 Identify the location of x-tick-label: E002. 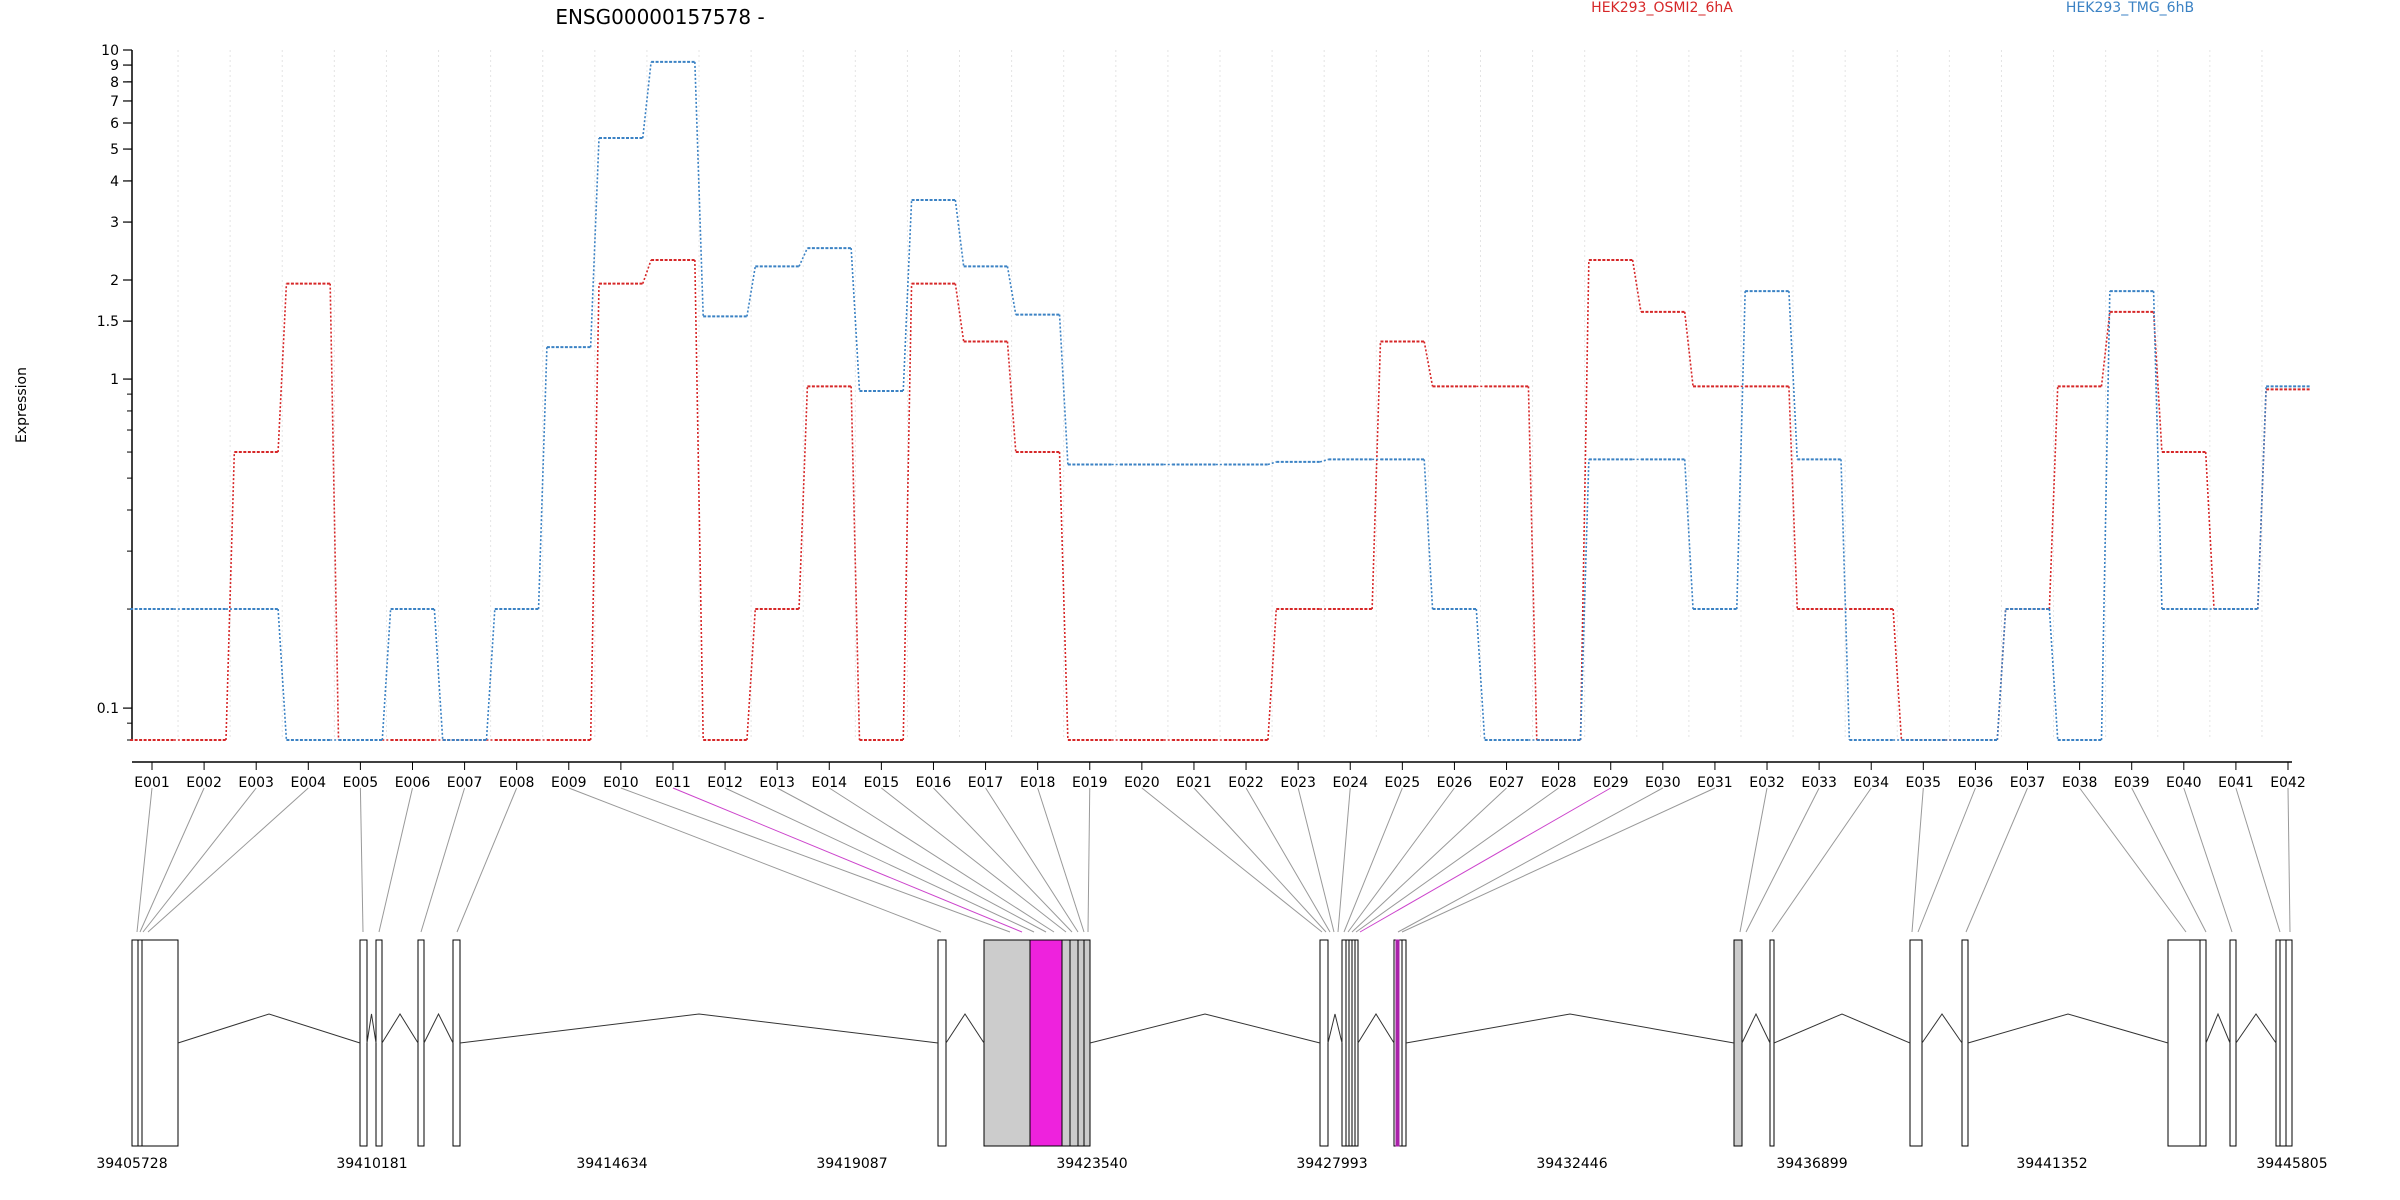
(204, 783).